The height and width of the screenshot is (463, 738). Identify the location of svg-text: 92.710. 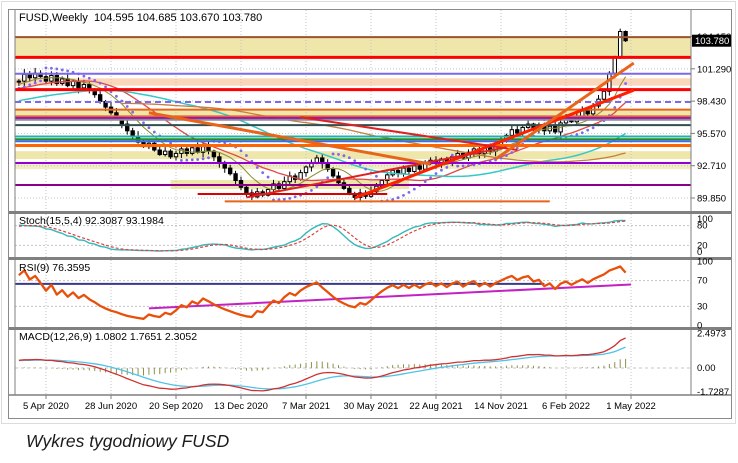
(711, 166).